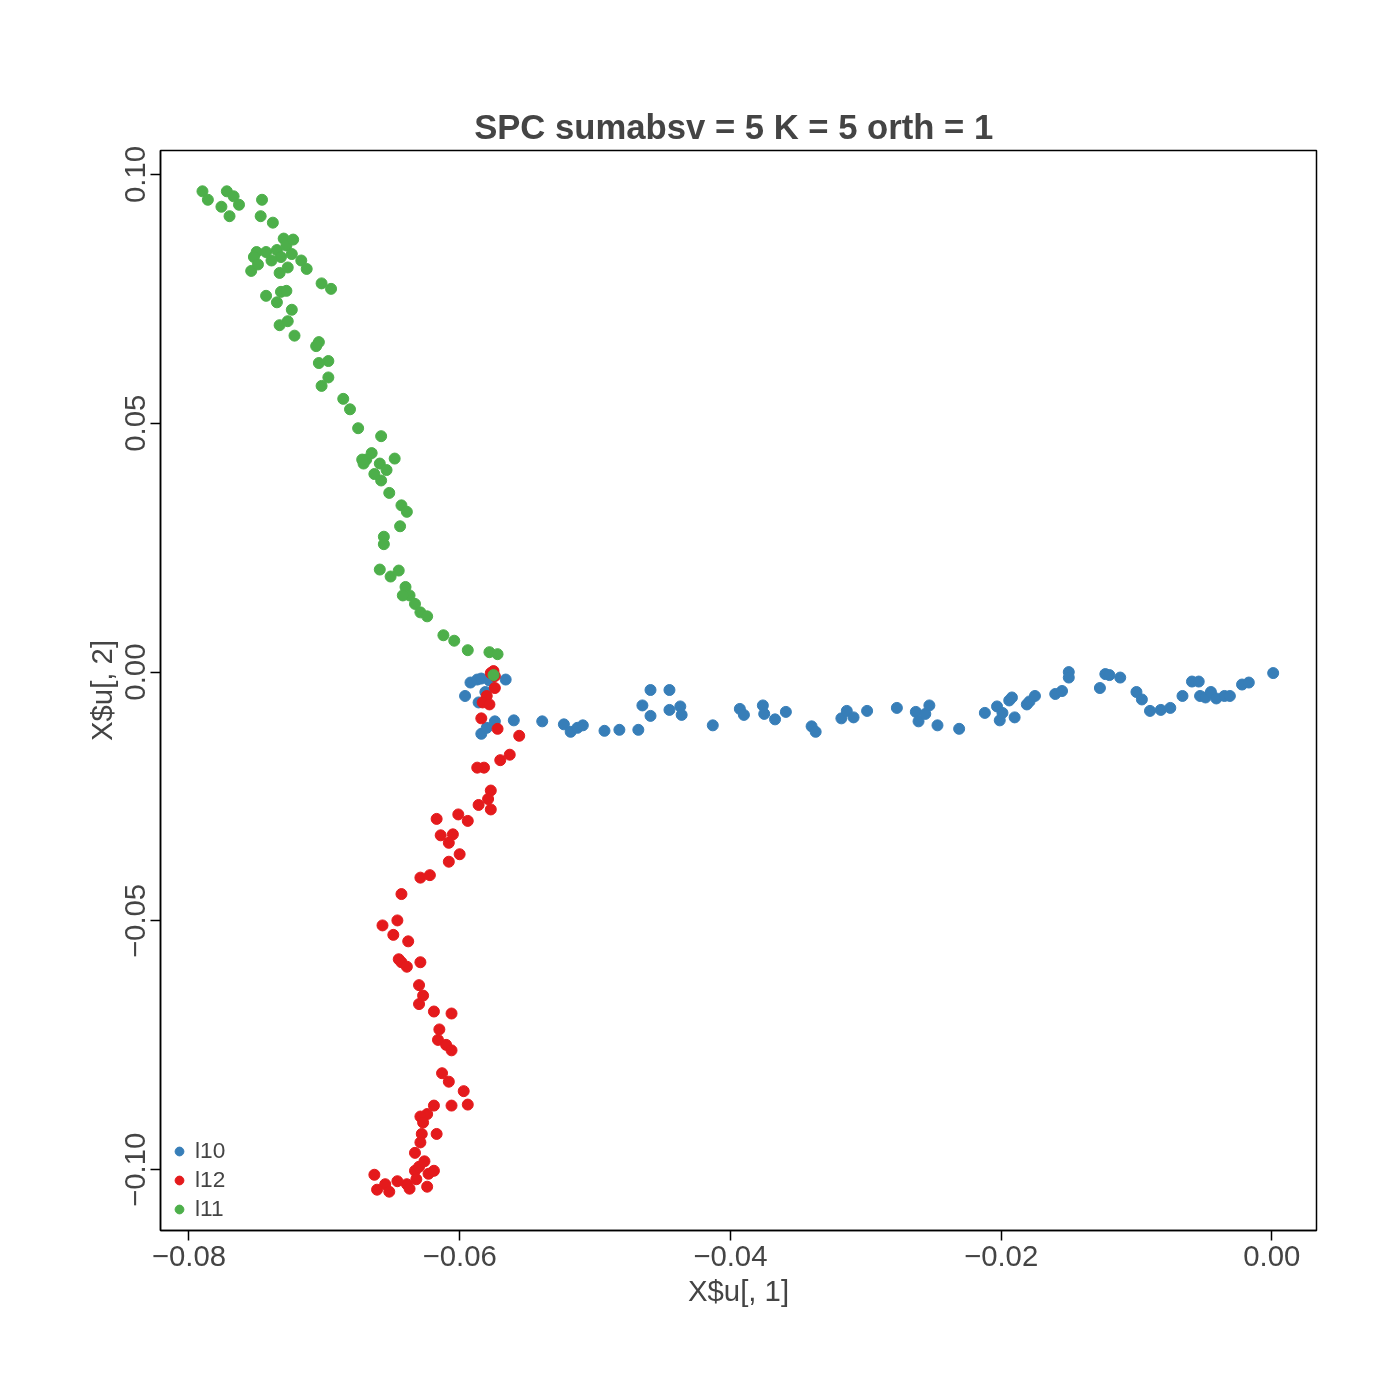 This screenshot has height=1400, width=1400. I want to click on y-tick-label: 0.05, so click(135, 423).